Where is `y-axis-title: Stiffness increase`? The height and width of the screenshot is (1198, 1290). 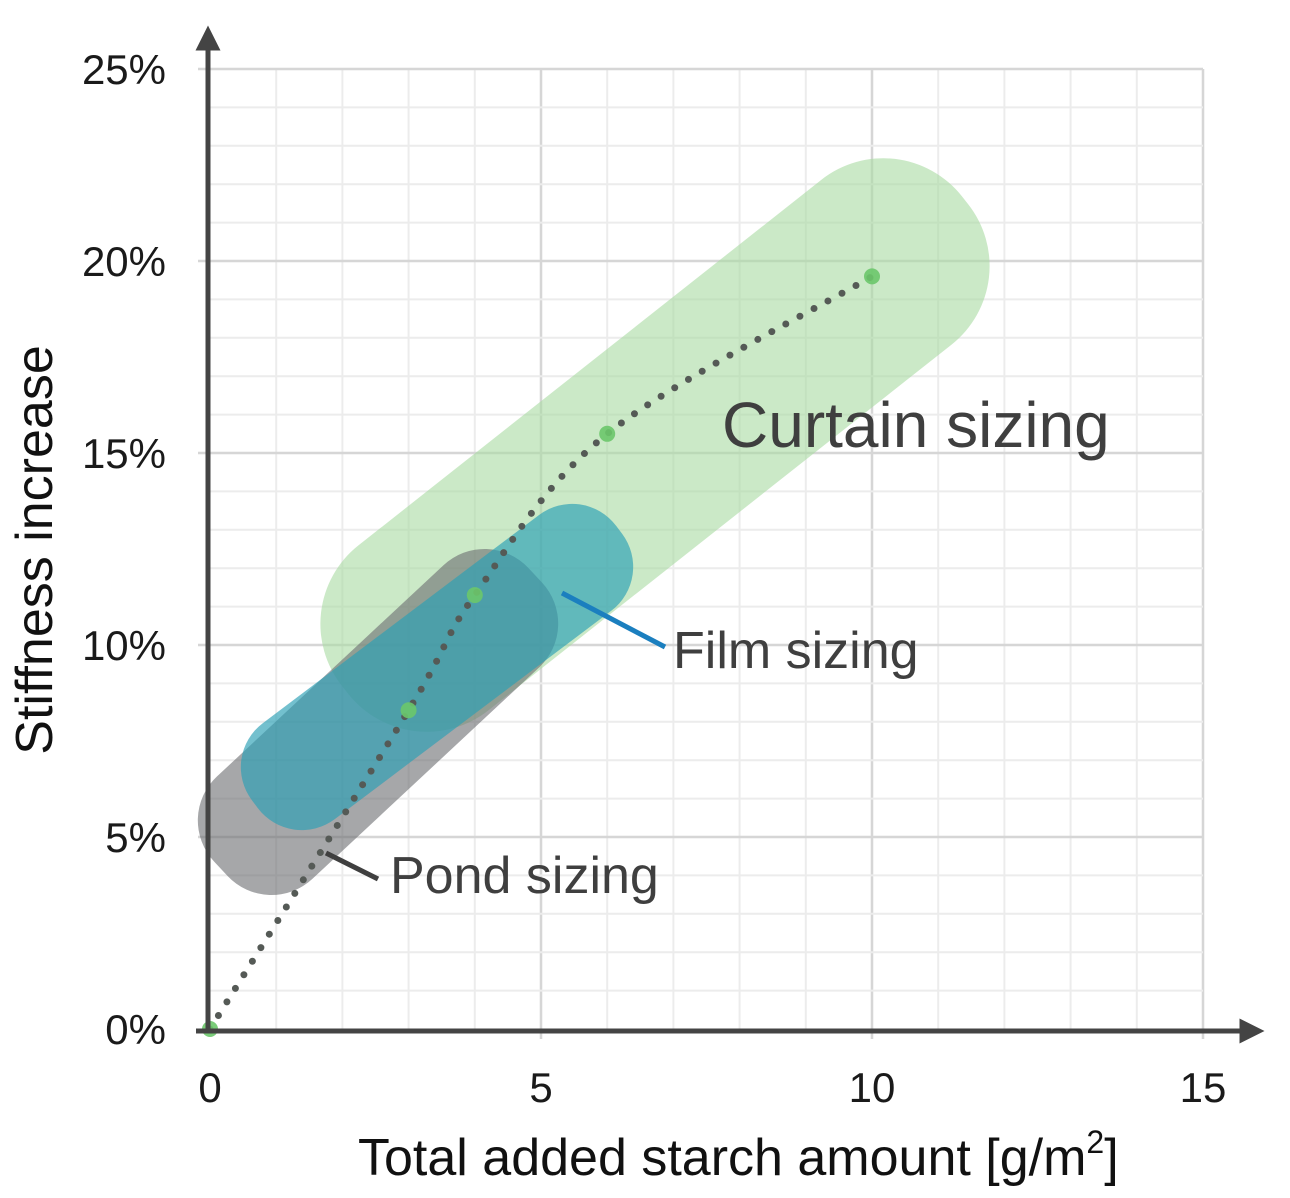
y-axis-title: Stiffness increase is located at coordinates (35, 549).